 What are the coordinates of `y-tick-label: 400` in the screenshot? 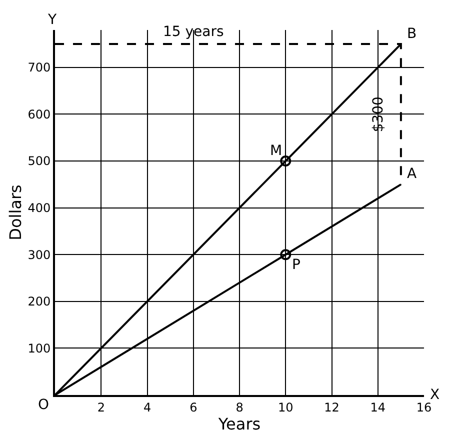 It's located at (39, 208).